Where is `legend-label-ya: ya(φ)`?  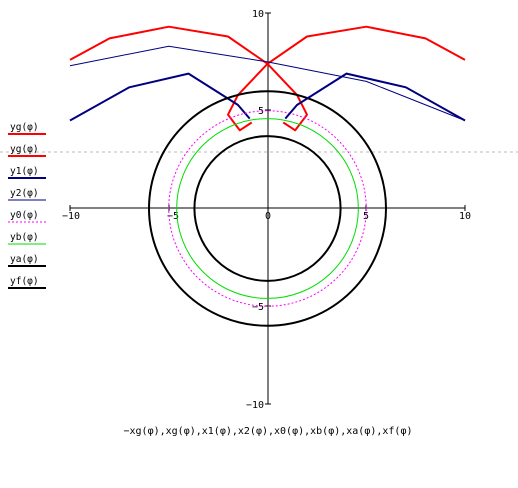 legend-label-ya: ya(φ) is located at coordinates (24, 259).